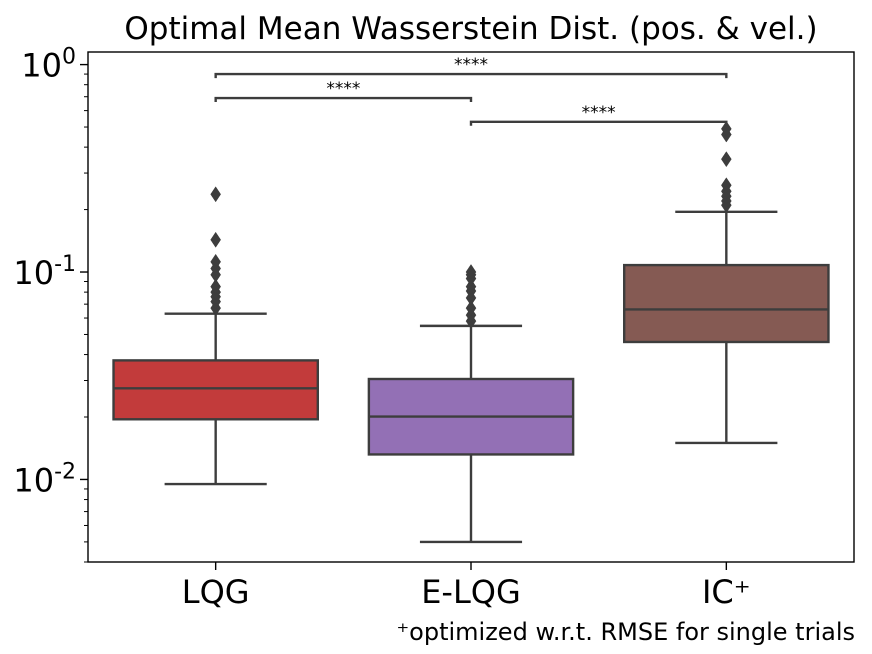 Image resolution: width=872 pixels, height=654 pixels. What do you see at coordinates (215, 390) in the screenshot?
I see `box-LQG` at bounding box center [215, 390].